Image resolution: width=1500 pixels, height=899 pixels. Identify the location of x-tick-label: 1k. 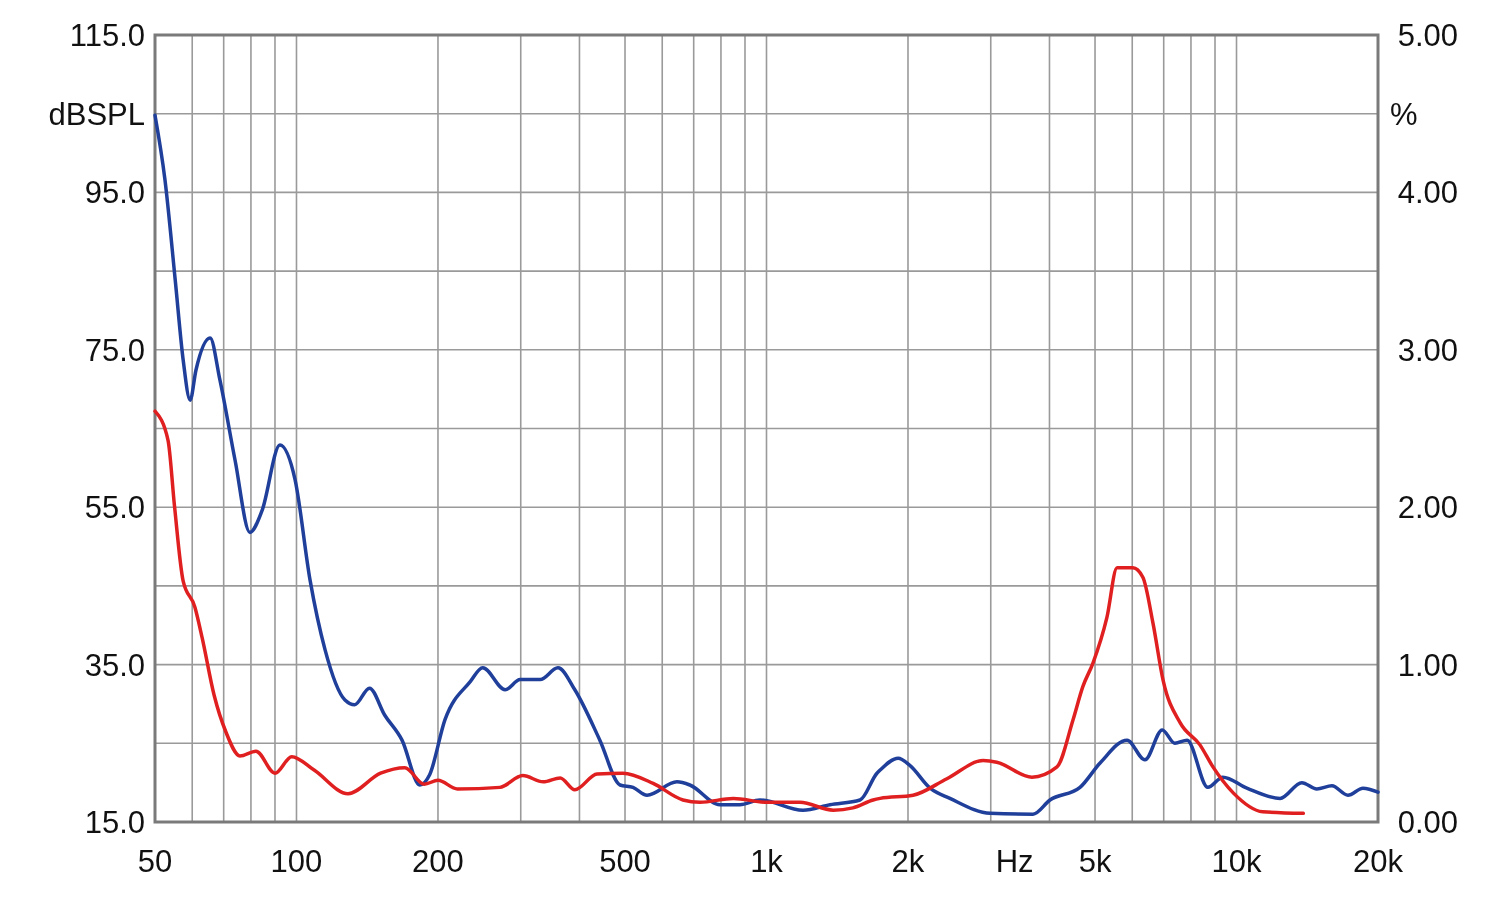
(767, 861).